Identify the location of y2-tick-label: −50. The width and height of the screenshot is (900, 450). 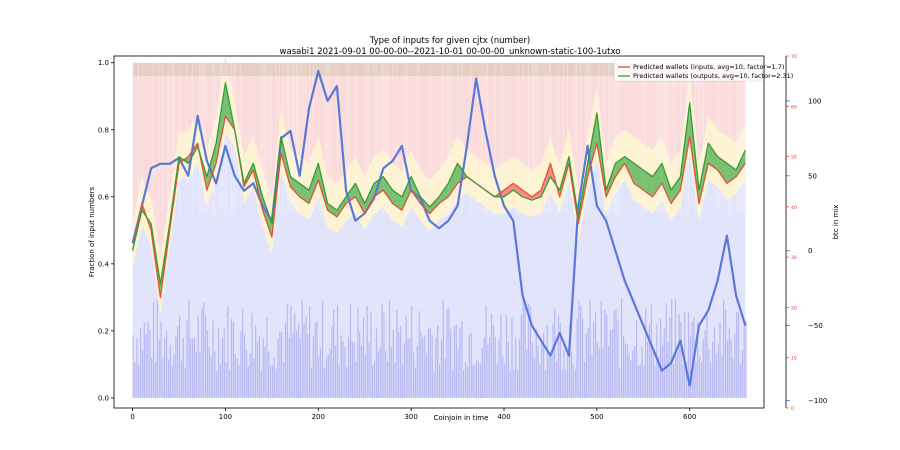
(815, 326).